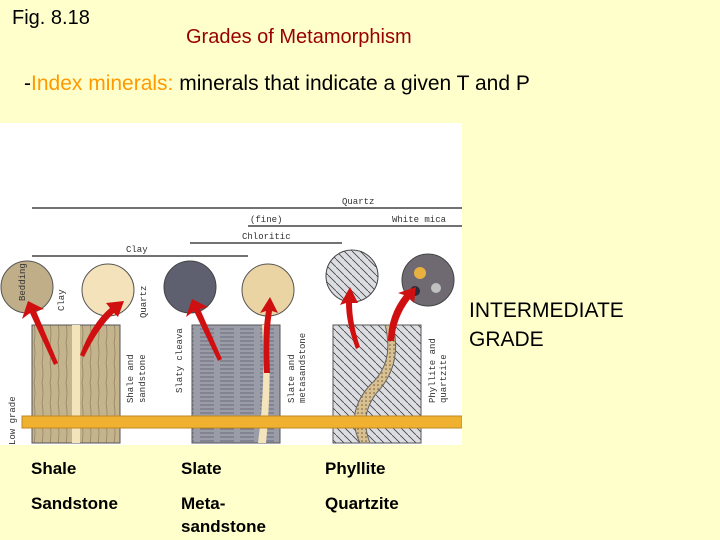  What do you see at coordinates (247, 227) in the screenshot?
I see `mineral-ranges: Quartz (fine) White mica Chloritic Clay` at bounding box center [247, 227].